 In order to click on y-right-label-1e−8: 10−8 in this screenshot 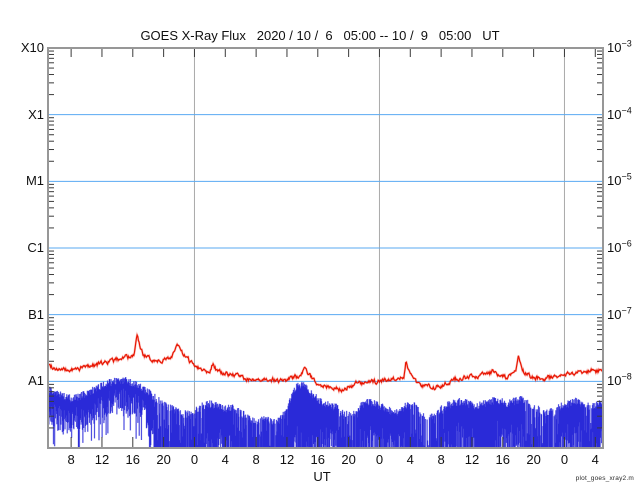, I will do `click(623, 381)`.